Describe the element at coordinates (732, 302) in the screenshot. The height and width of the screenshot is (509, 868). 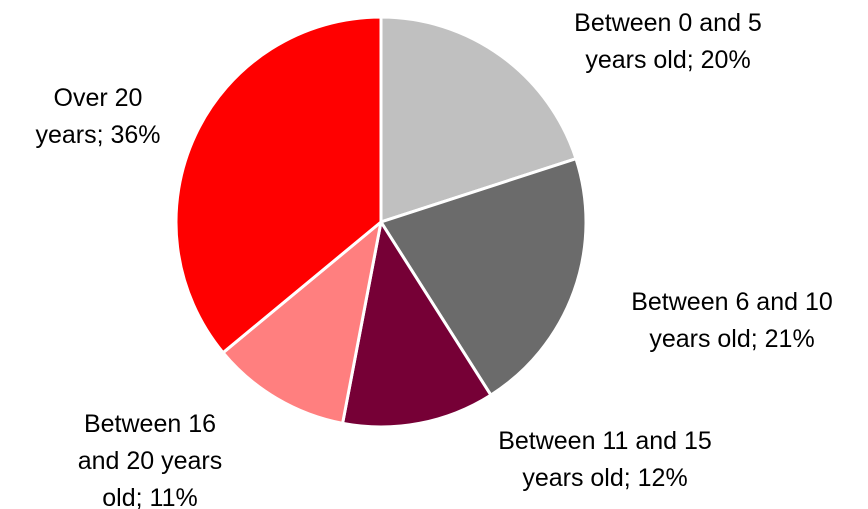
I see `slice-label-line: Between 6 and 10` at that location.